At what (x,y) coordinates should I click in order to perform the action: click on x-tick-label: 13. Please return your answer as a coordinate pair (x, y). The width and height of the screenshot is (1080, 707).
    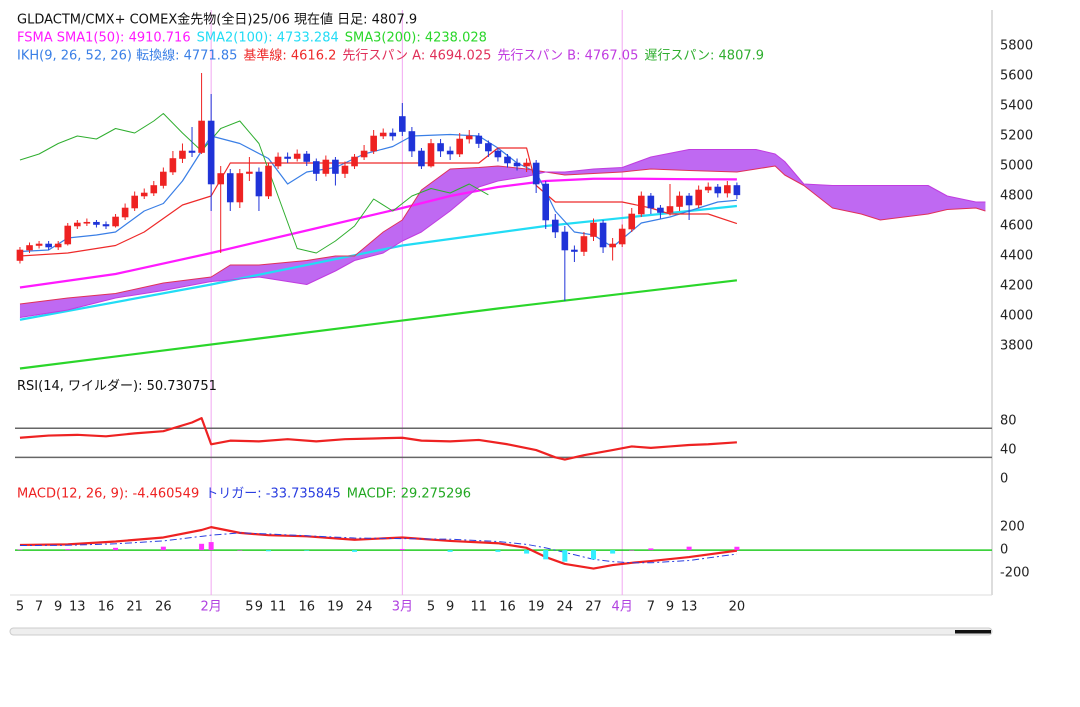
    Looking at the image, I should click on (689, 607).